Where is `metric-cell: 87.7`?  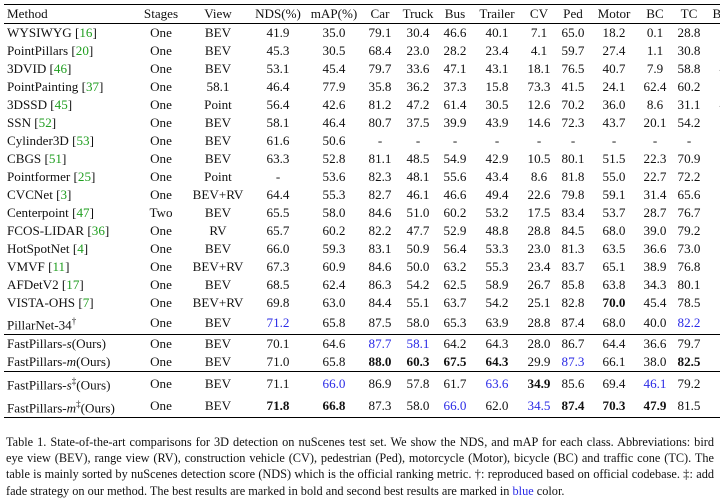
metric-cell: 87.7 is located at coordinates (380, 344).